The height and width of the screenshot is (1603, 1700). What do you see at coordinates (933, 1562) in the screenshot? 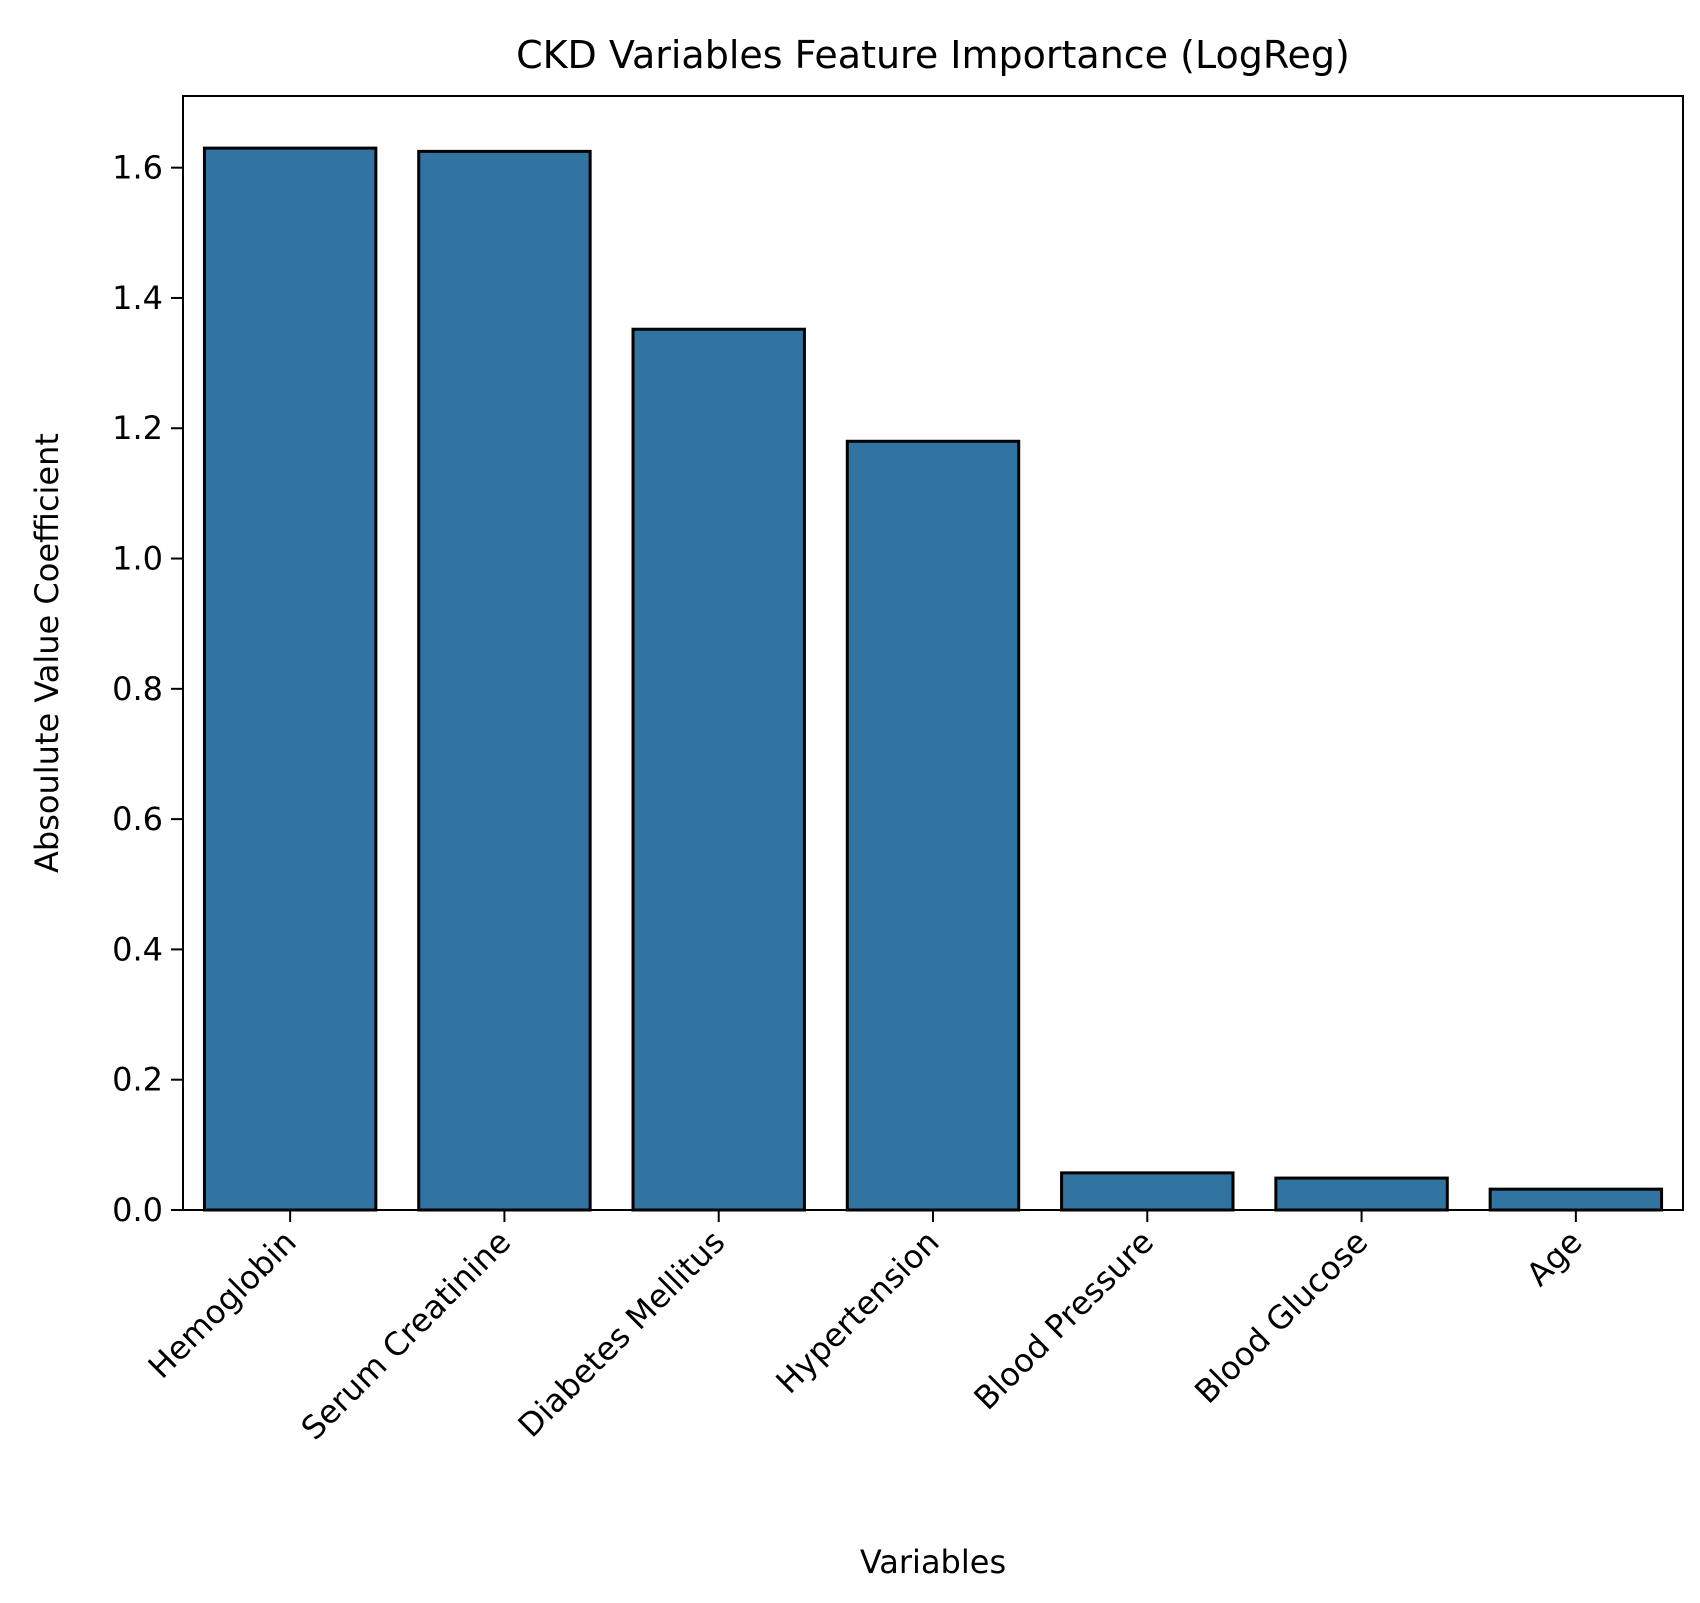
I see `x-axis-label: Variables` at bounding box center [933, 1562].